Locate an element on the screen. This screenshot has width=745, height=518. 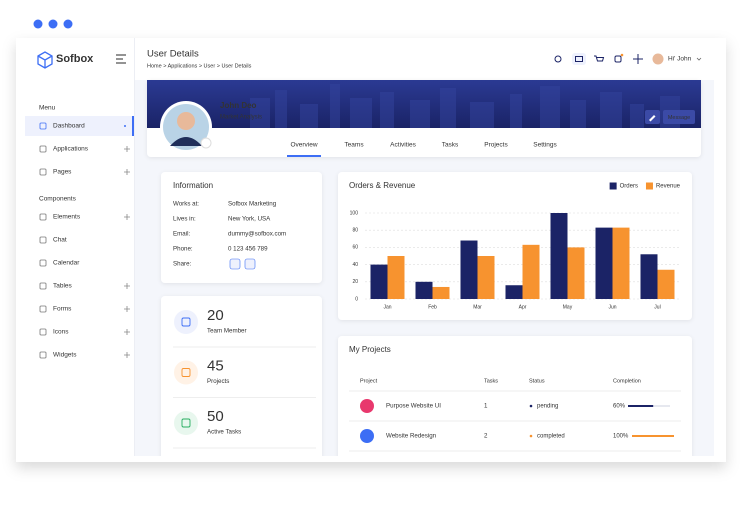
sidebar-item: Widgets is located at coordinates (65, 355).